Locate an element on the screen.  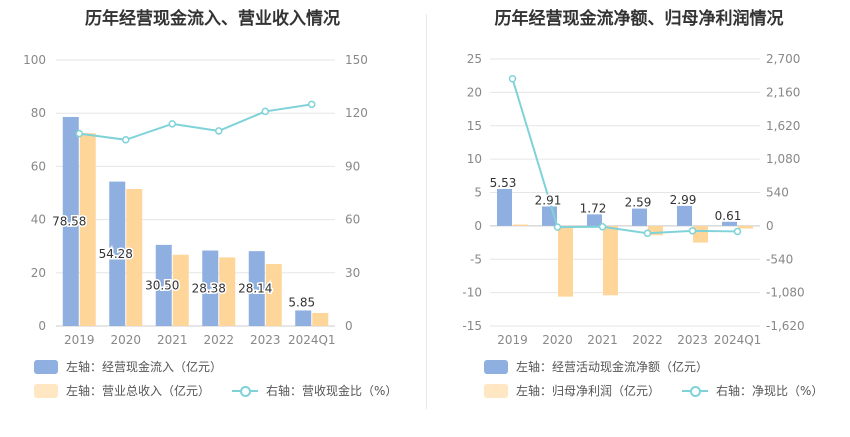
data-label: 28.14 is located at coordinates (255, 289).